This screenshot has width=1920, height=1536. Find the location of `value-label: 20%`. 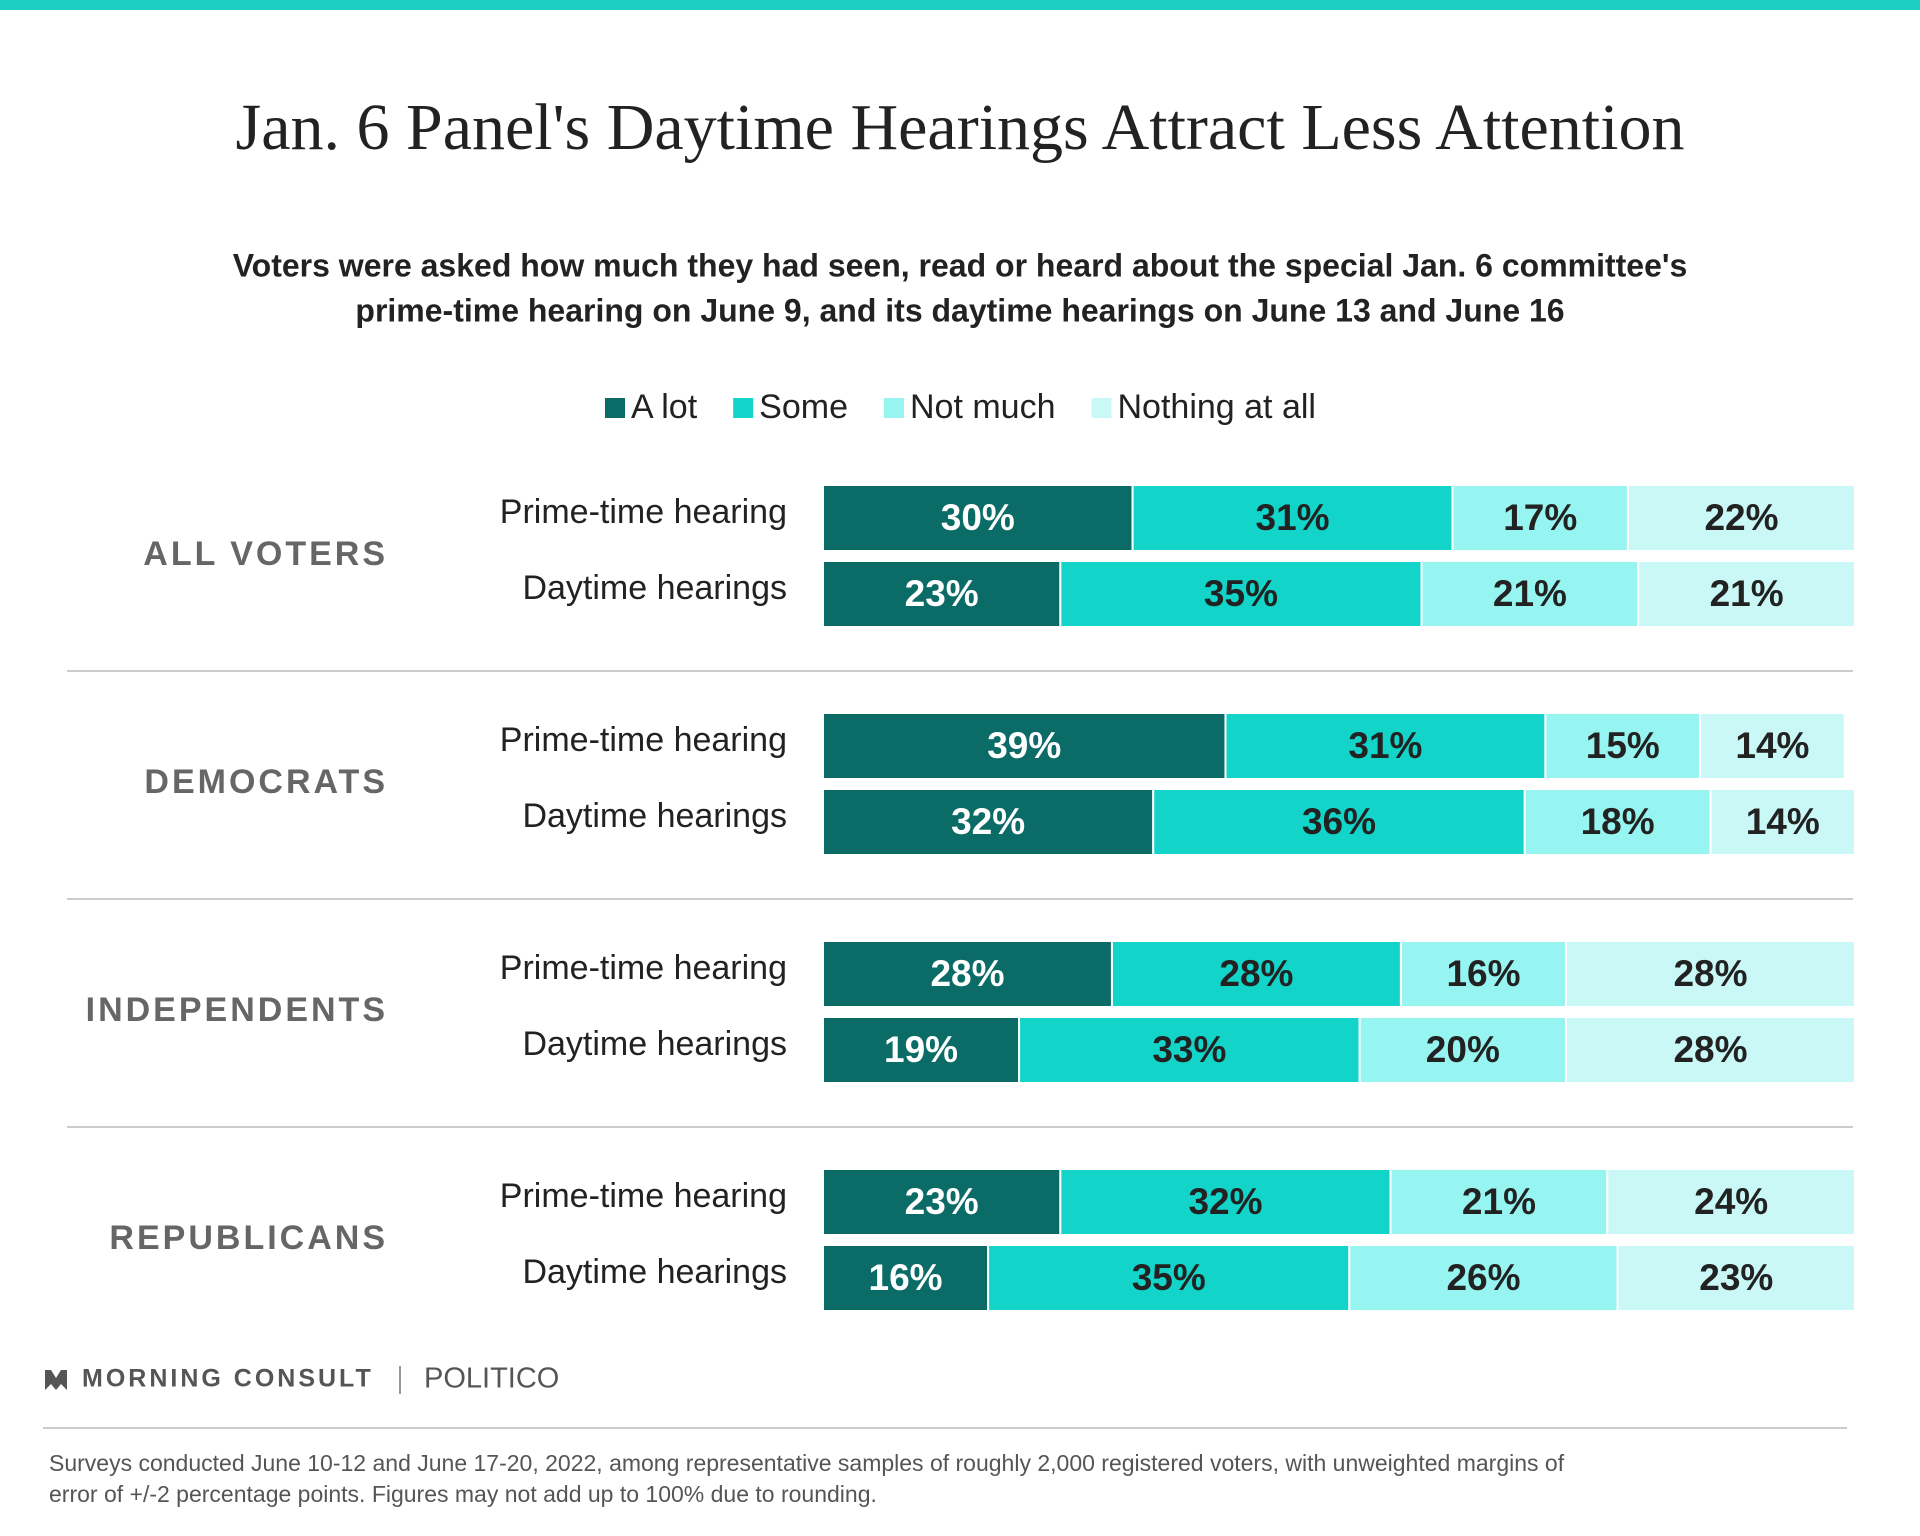

value-label: 20% is located at coordinates (1463, 1049).